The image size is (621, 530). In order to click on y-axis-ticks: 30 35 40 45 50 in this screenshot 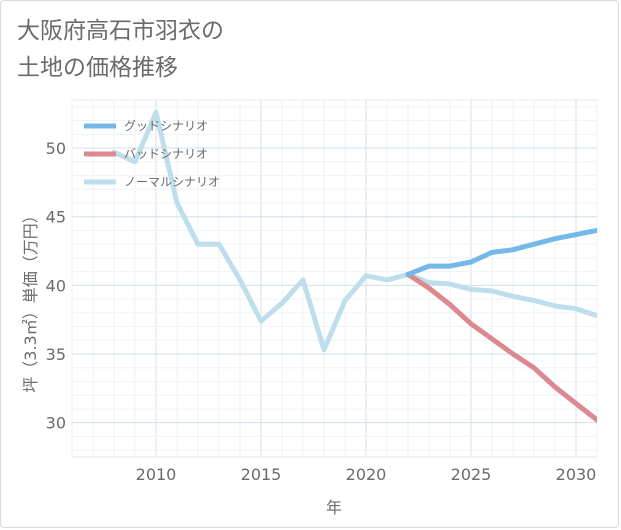, I will do `click(56, 286)`.